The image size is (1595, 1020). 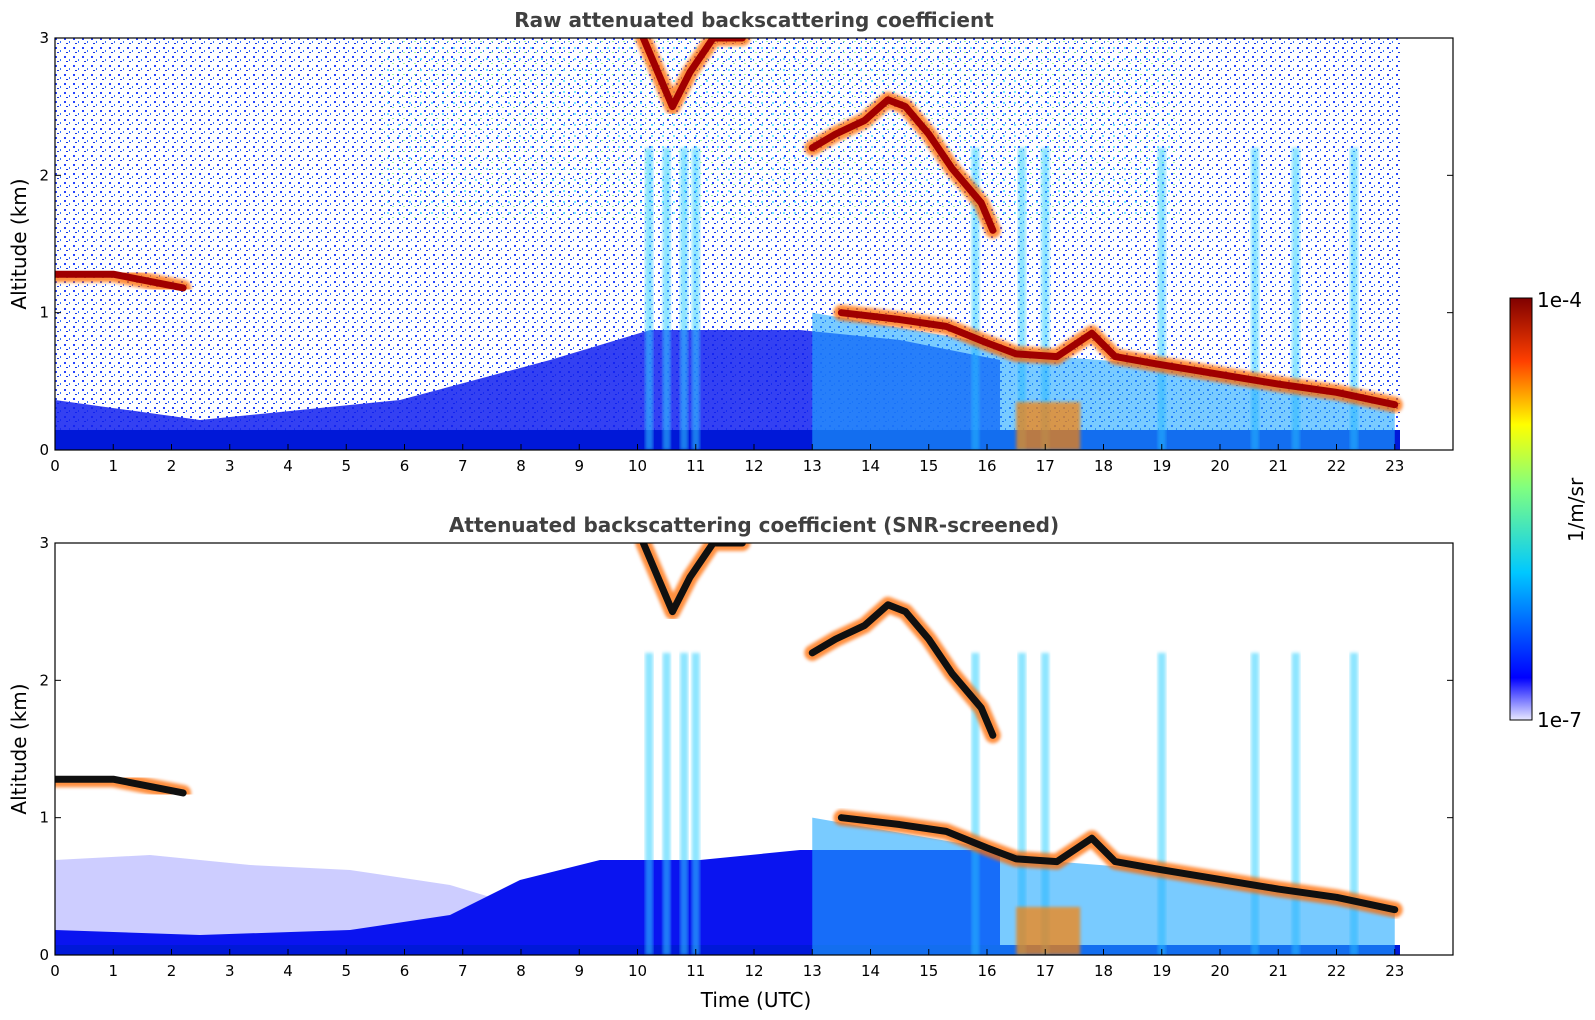 I want to click on raw-background-noise-green, so click(x=780, y=128).